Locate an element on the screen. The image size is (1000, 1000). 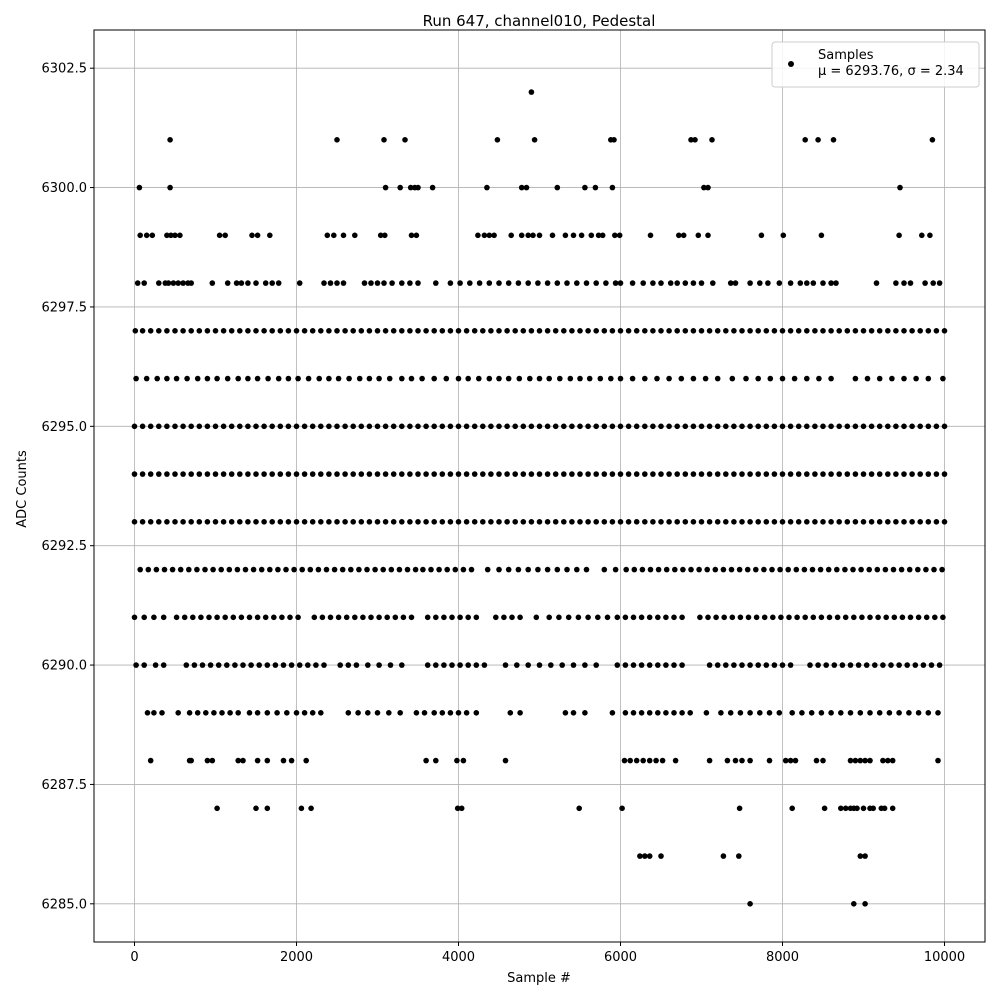
legend-stats-label: μ = 6293.76, σ = 2.34 is located at coordinates (891, 71).